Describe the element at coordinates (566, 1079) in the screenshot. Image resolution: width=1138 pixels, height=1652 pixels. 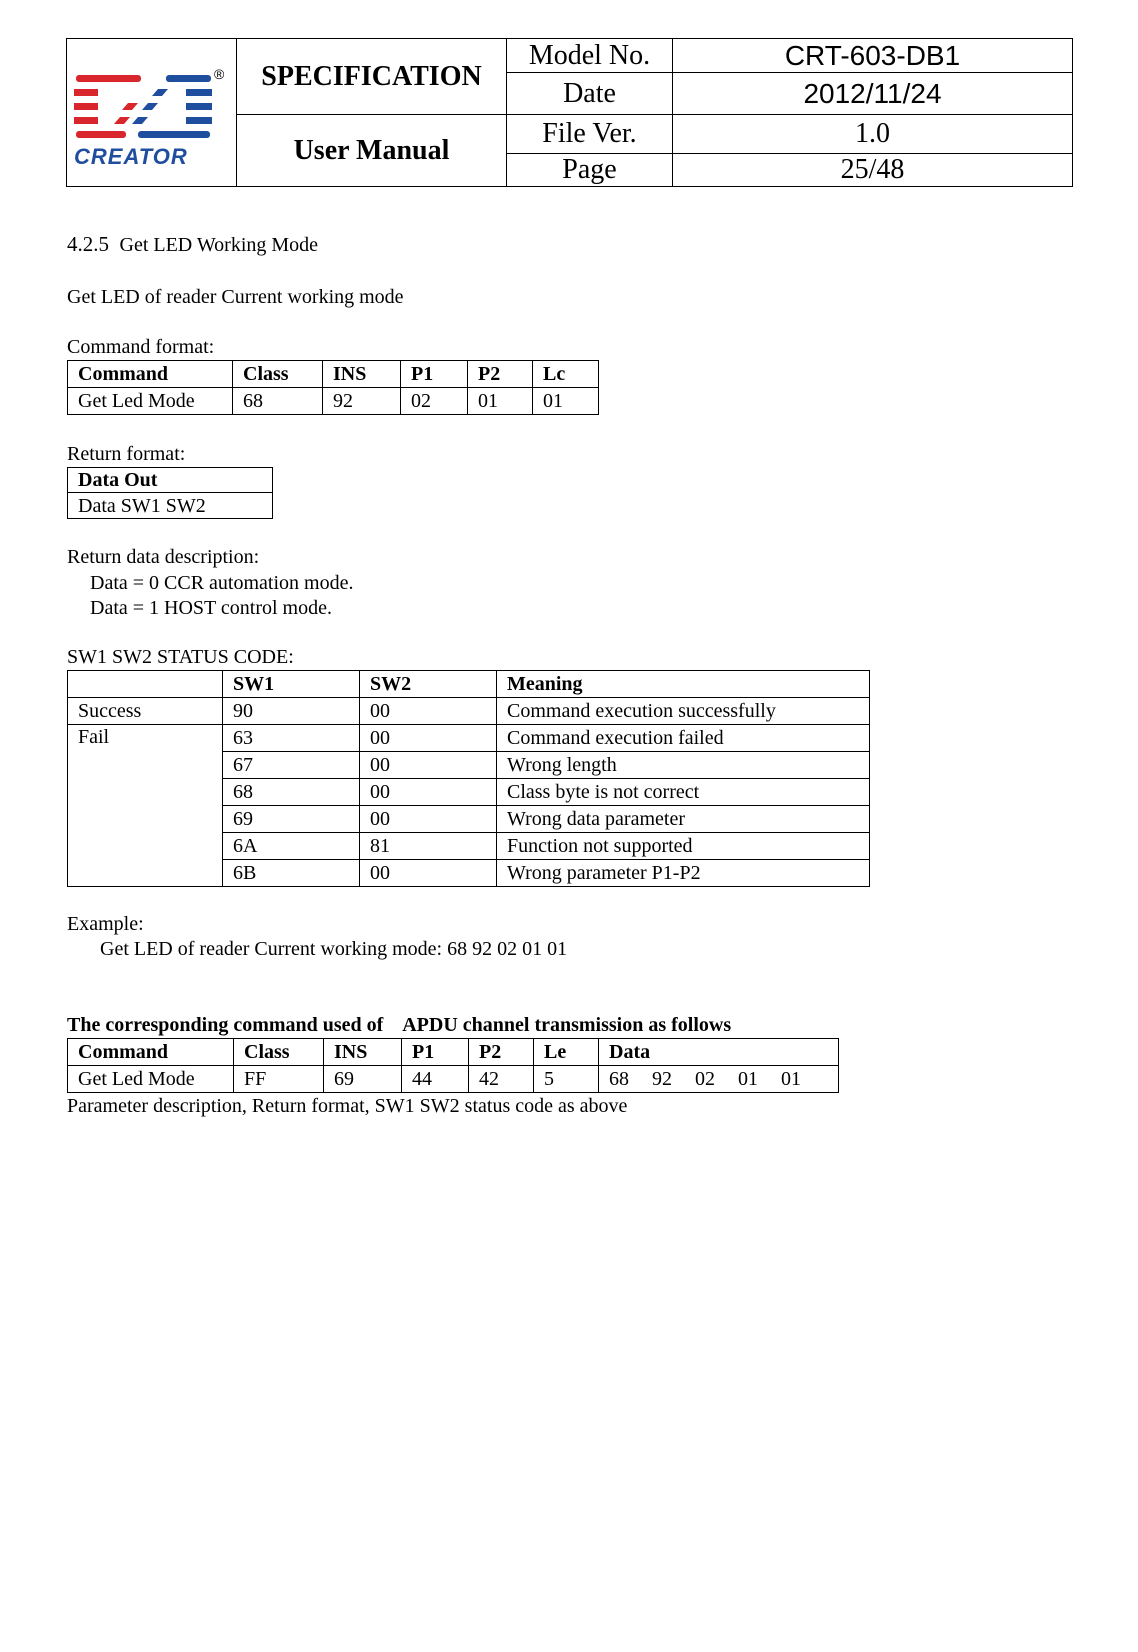
I see `table-cell: 5` at that location.